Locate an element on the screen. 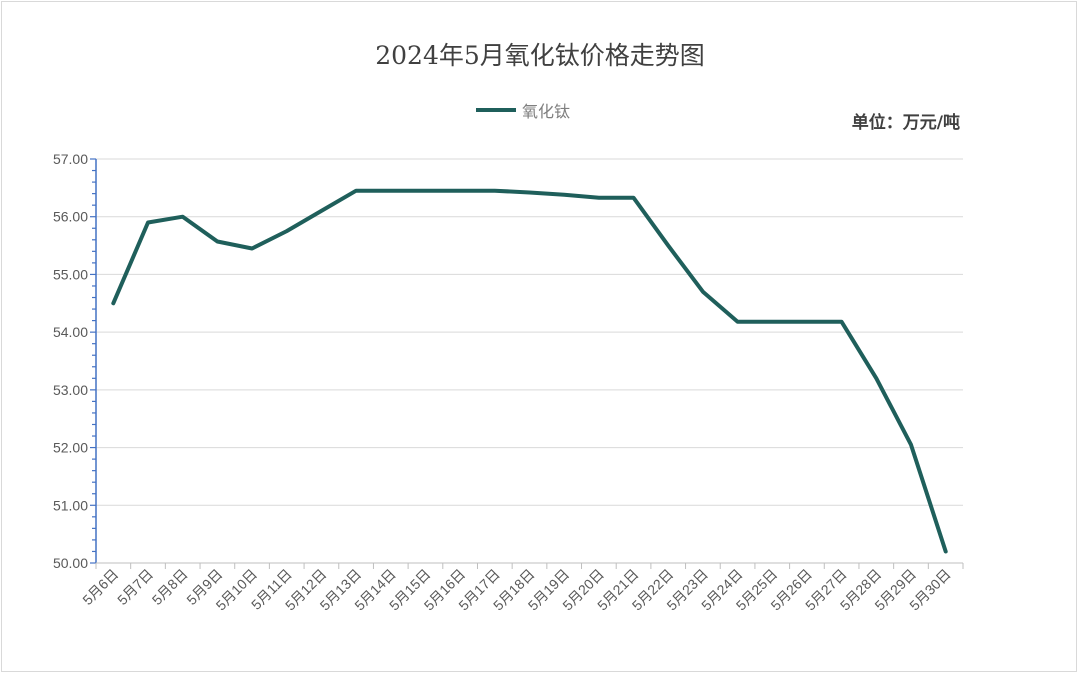  y-tick-label: 50.00 is located at coordinates (70, 563).